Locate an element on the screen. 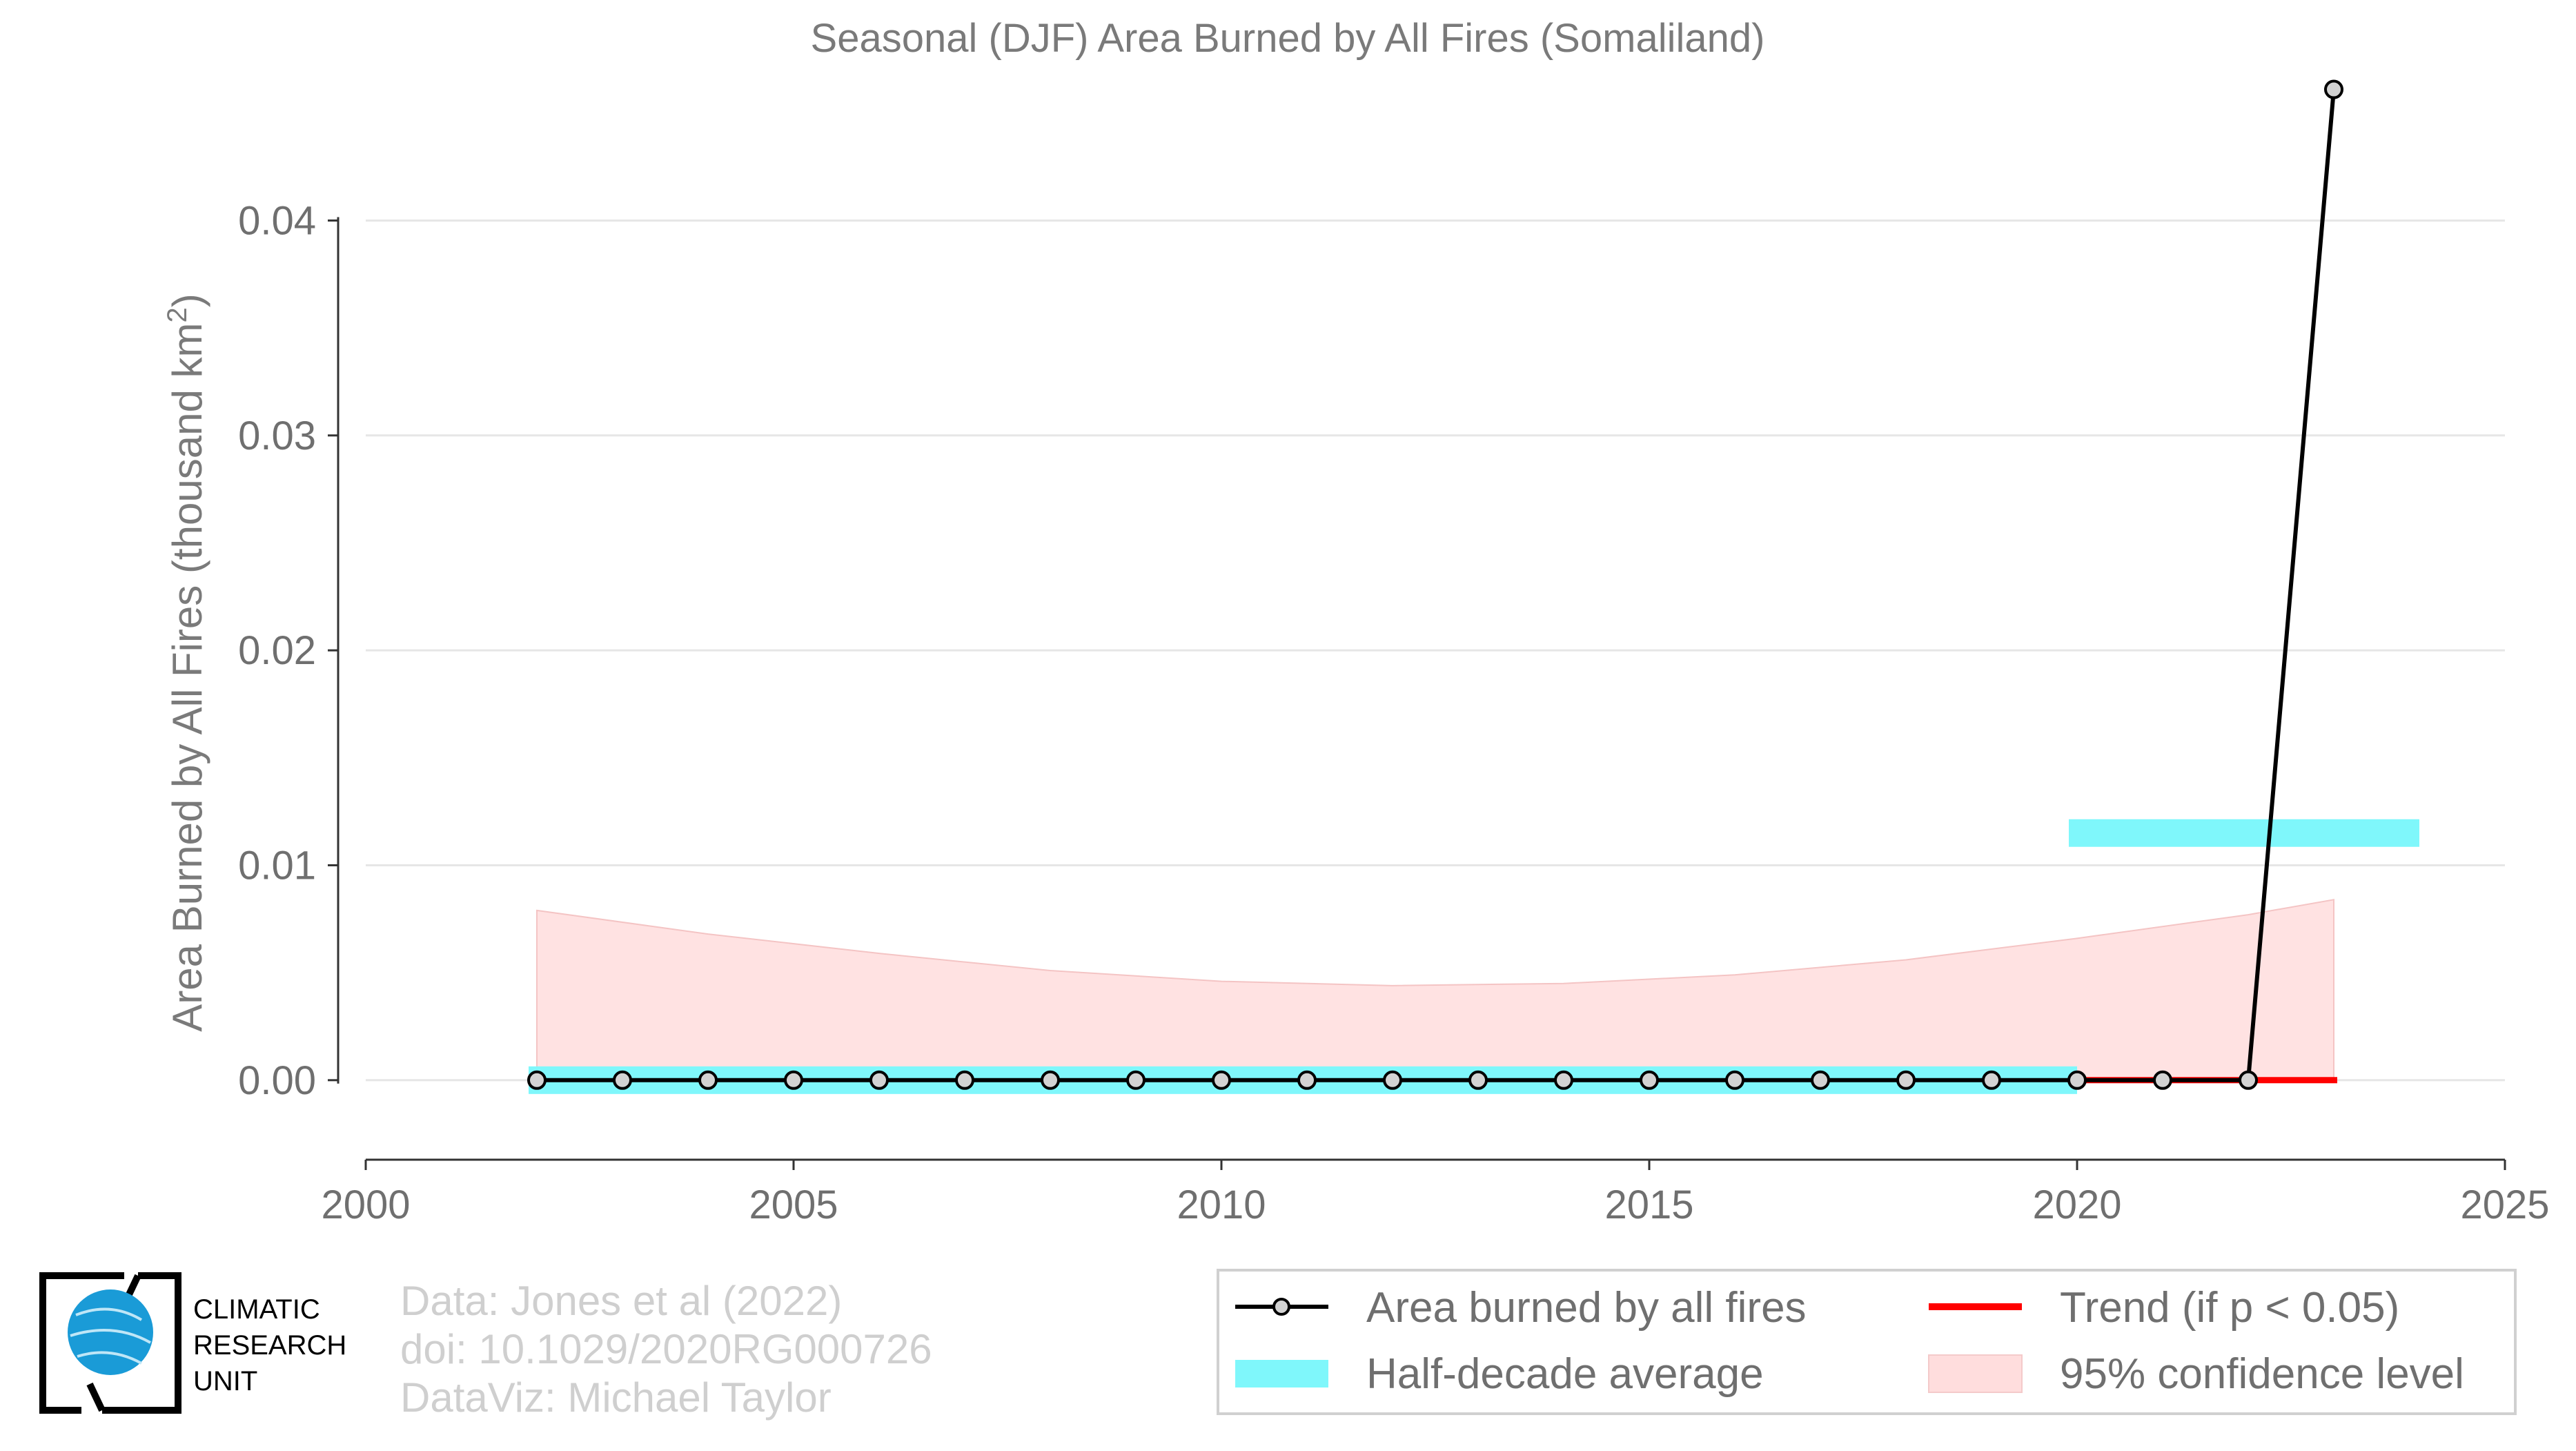  credit-data-source: Data: Jones et al (2022) is located at coordinates (621, 1301).